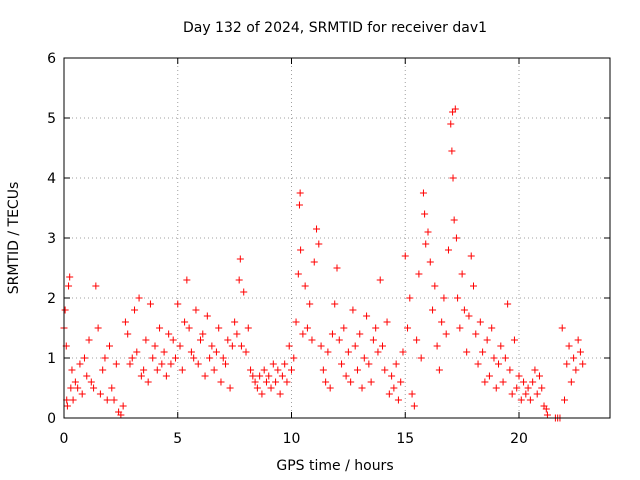  I want to click on x-tick-label: 10, so click(292, 439).